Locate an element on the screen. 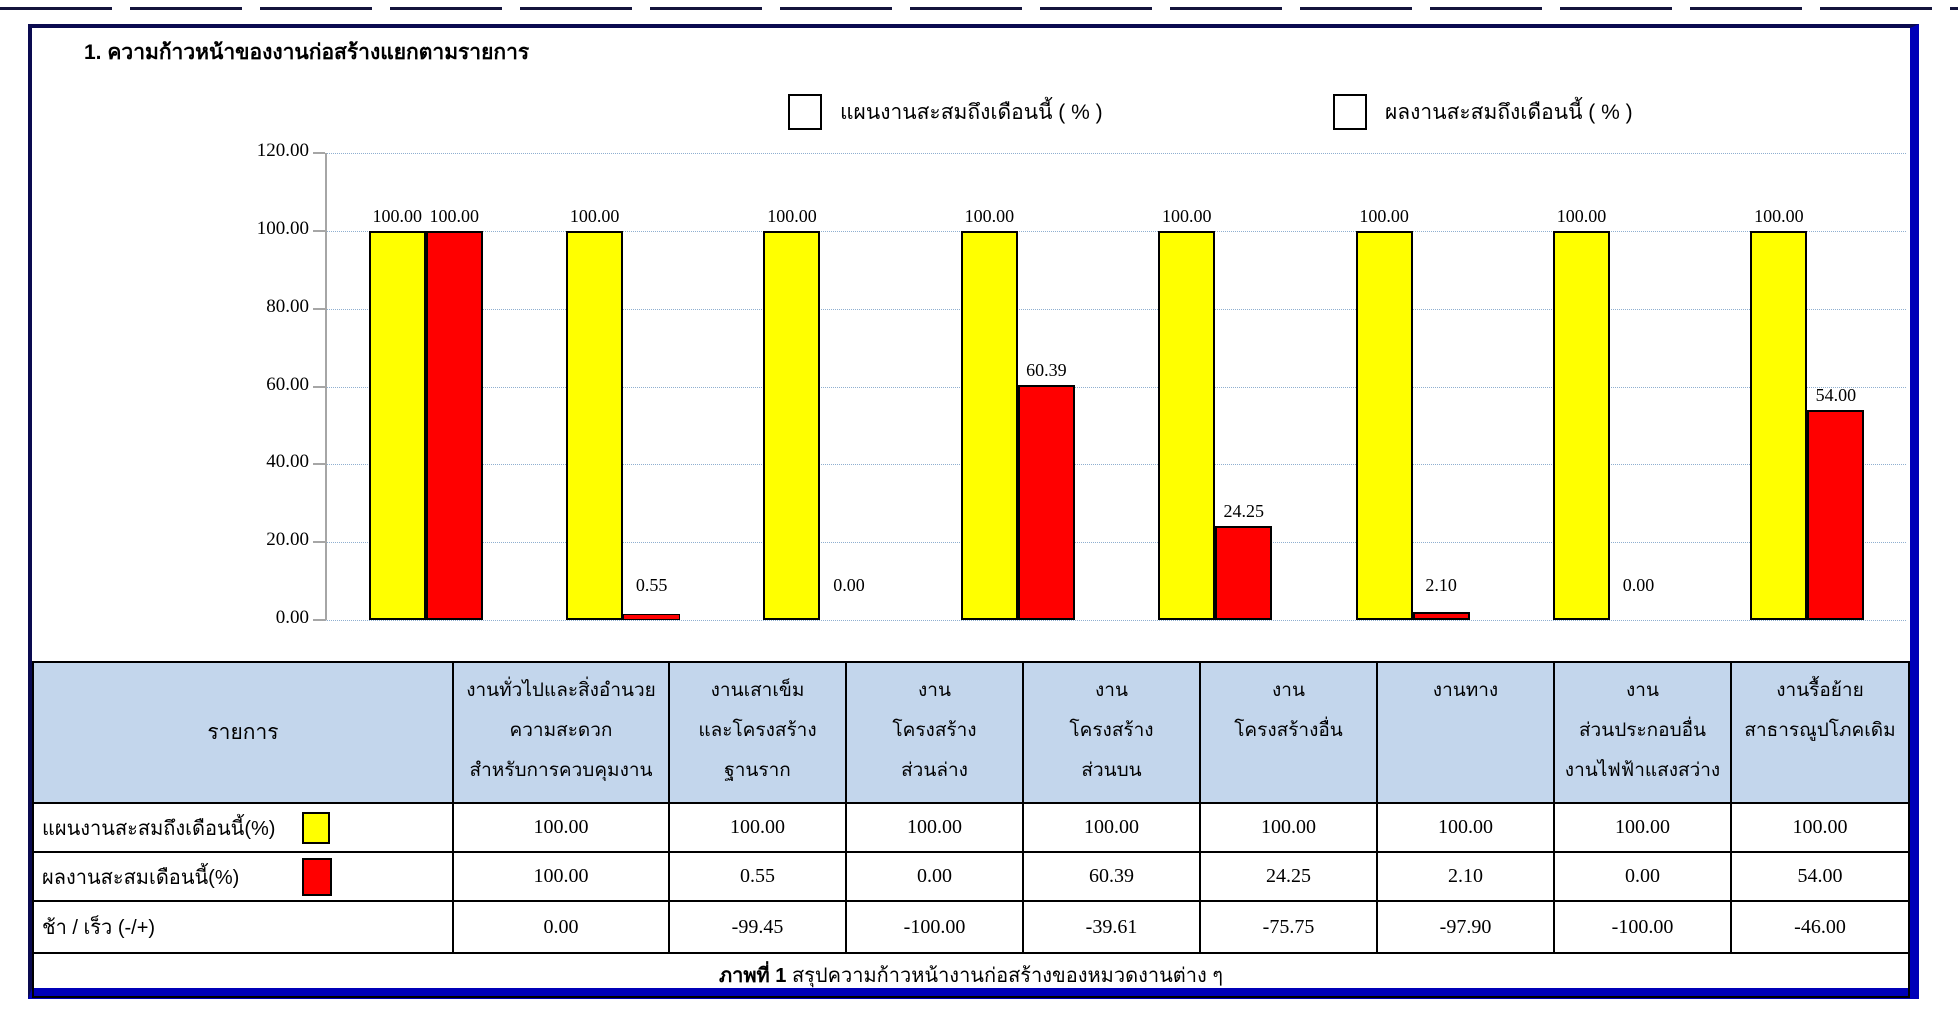  legend-item-actual: ผลงานสะสมถึงเดือนนี้ ( % ) is located at coordinates (1483, 112).